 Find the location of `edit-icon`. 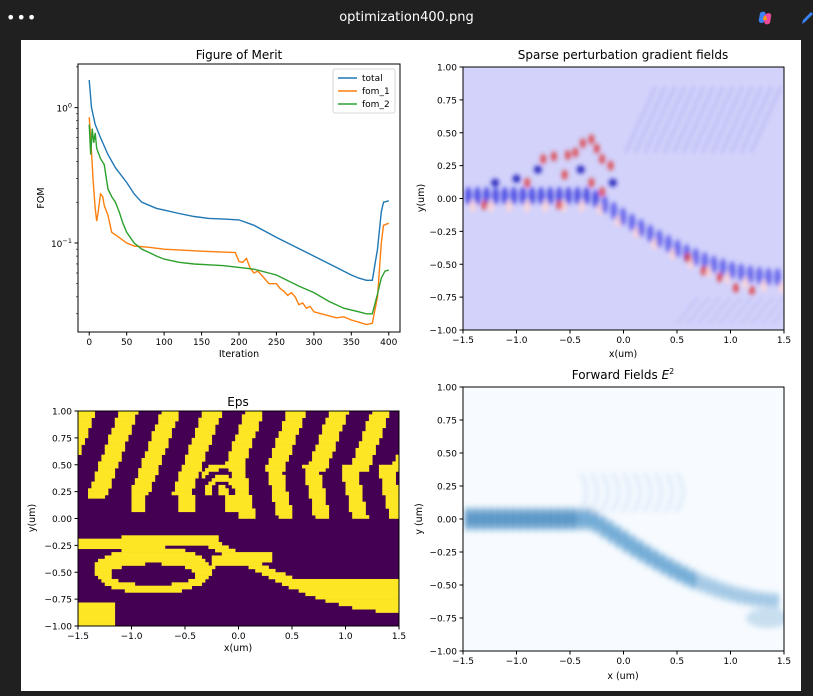

edit-icon is located at coordinates (806, 18).